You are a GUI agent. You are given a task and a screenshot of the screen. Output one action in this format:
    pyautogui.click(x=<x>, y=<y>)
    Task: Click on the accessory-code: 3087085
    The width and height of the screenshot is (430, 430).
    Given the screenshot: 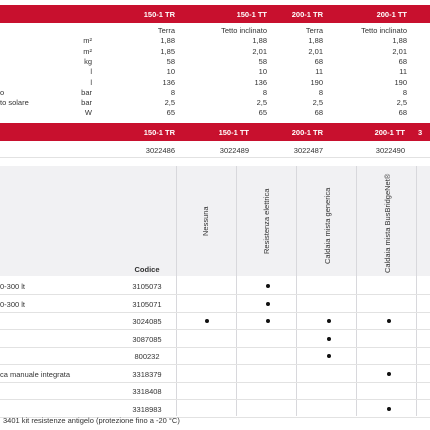 What is the action you would take?
    pyautogui.click(x=147, y=339)
    